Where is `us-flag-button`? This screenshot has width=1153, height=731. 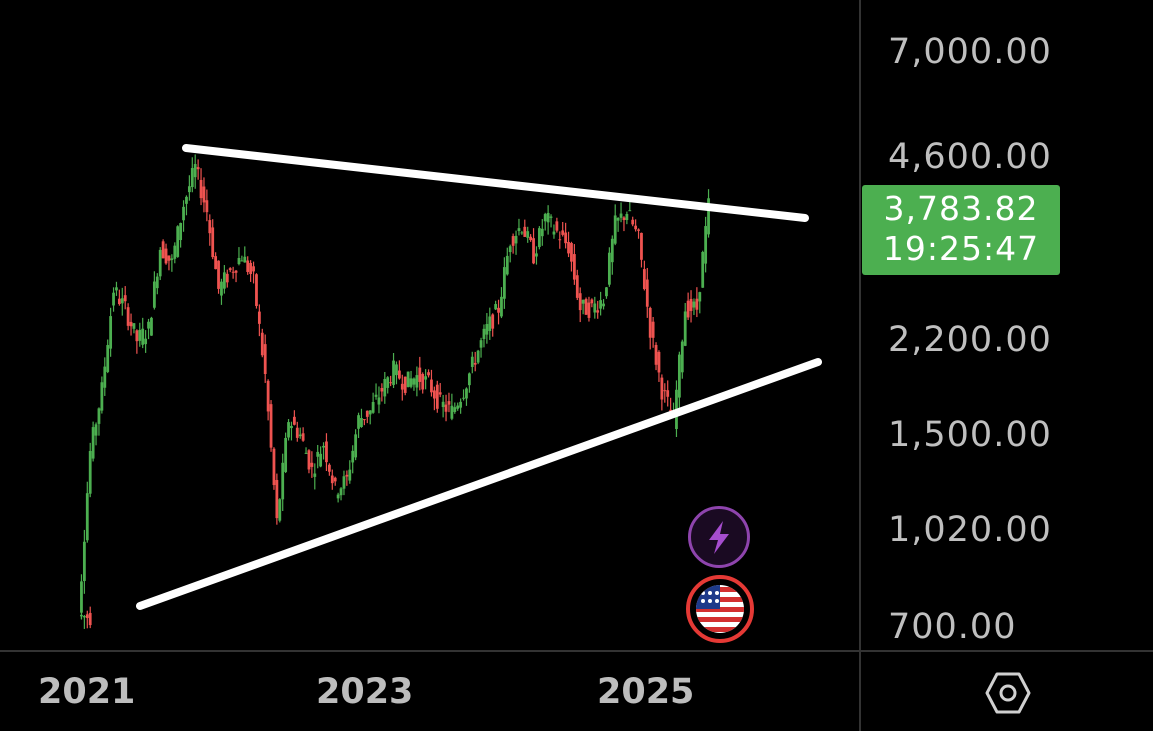
us-flag-button is located at coordinates (720, 609).